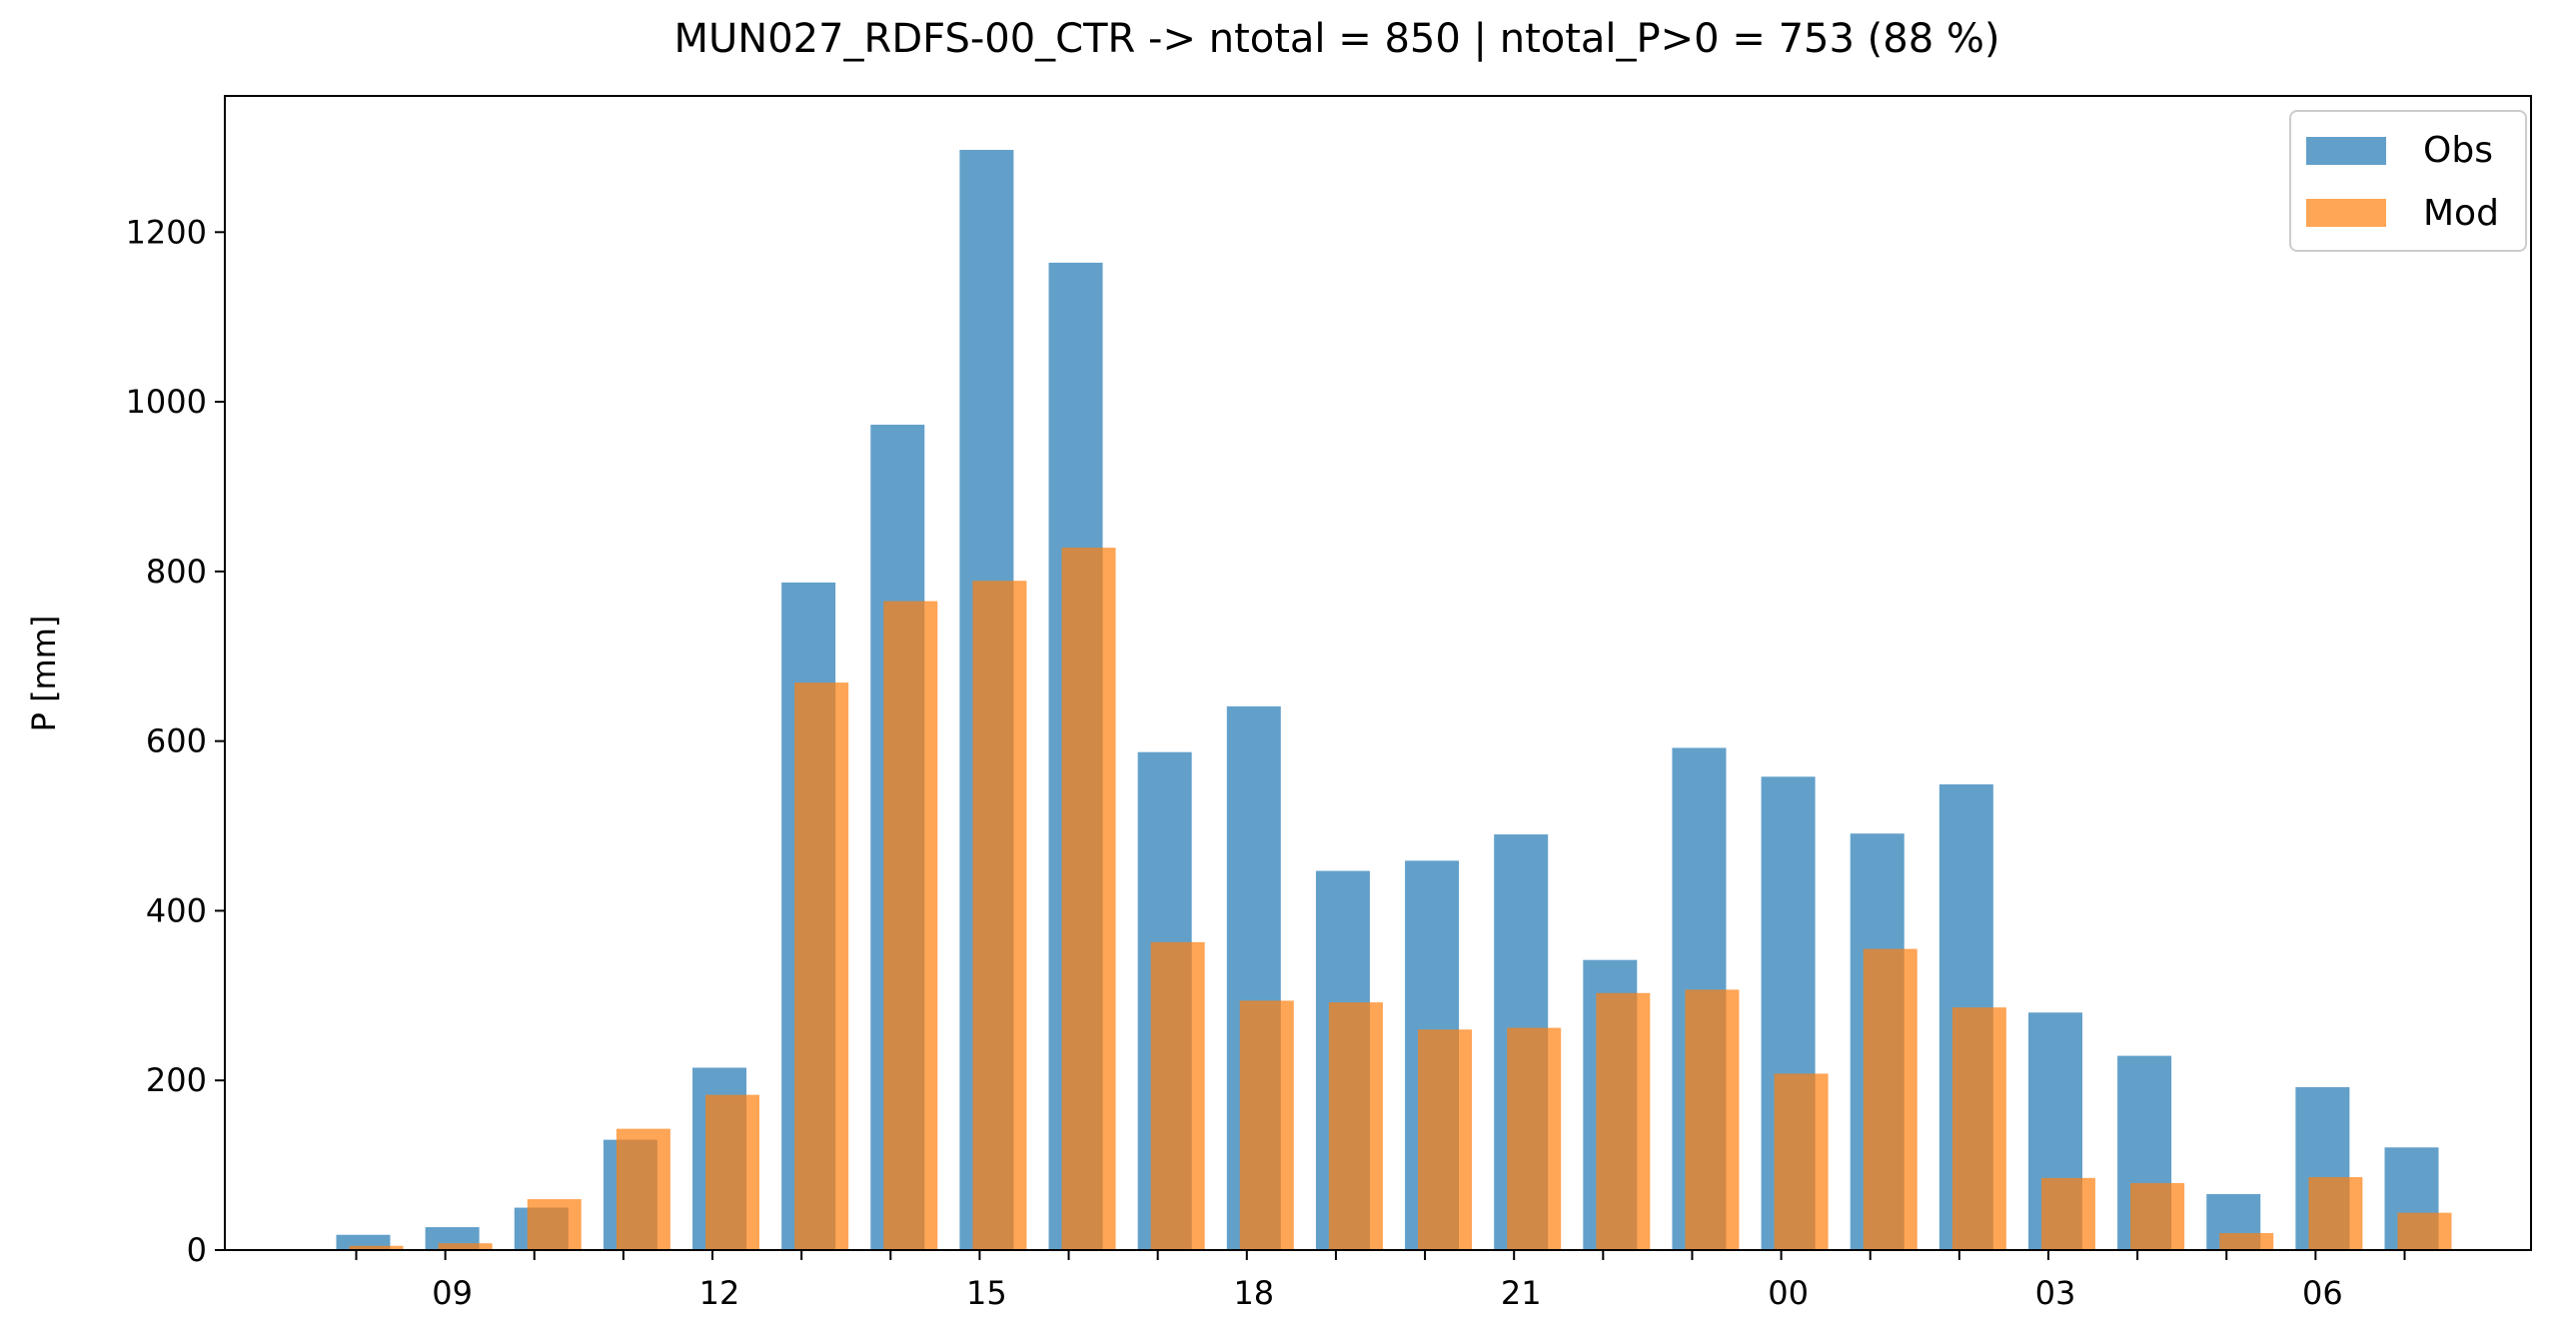  I want to click on legend: Obs Mod, so click(2408, 181).